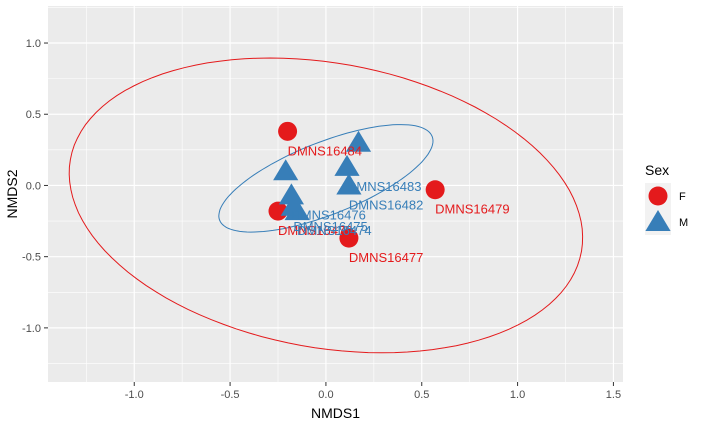  I want to click on x-axis-title: NMDS1, so click(335, 413).